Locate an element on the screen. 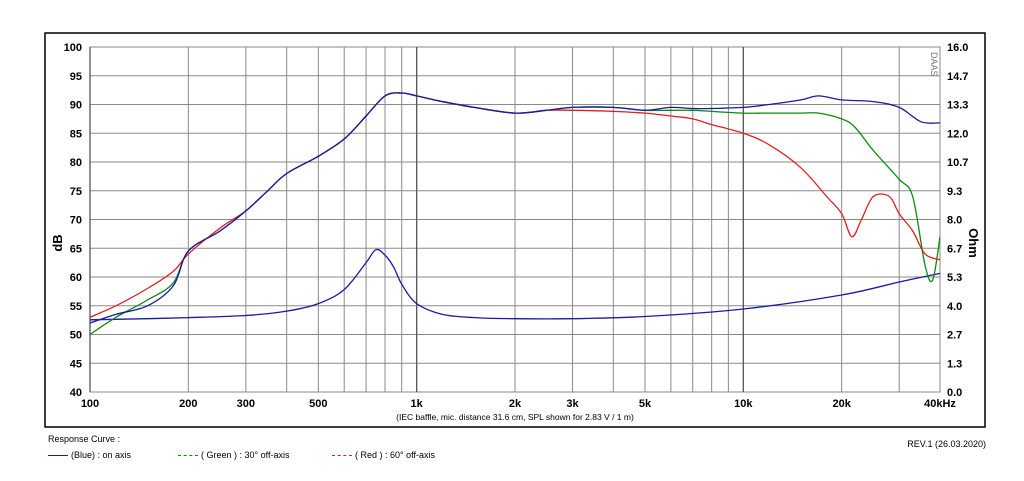  legend-label-green: ( Green ) : 30° off-axis is located at coordinates (245, 455).